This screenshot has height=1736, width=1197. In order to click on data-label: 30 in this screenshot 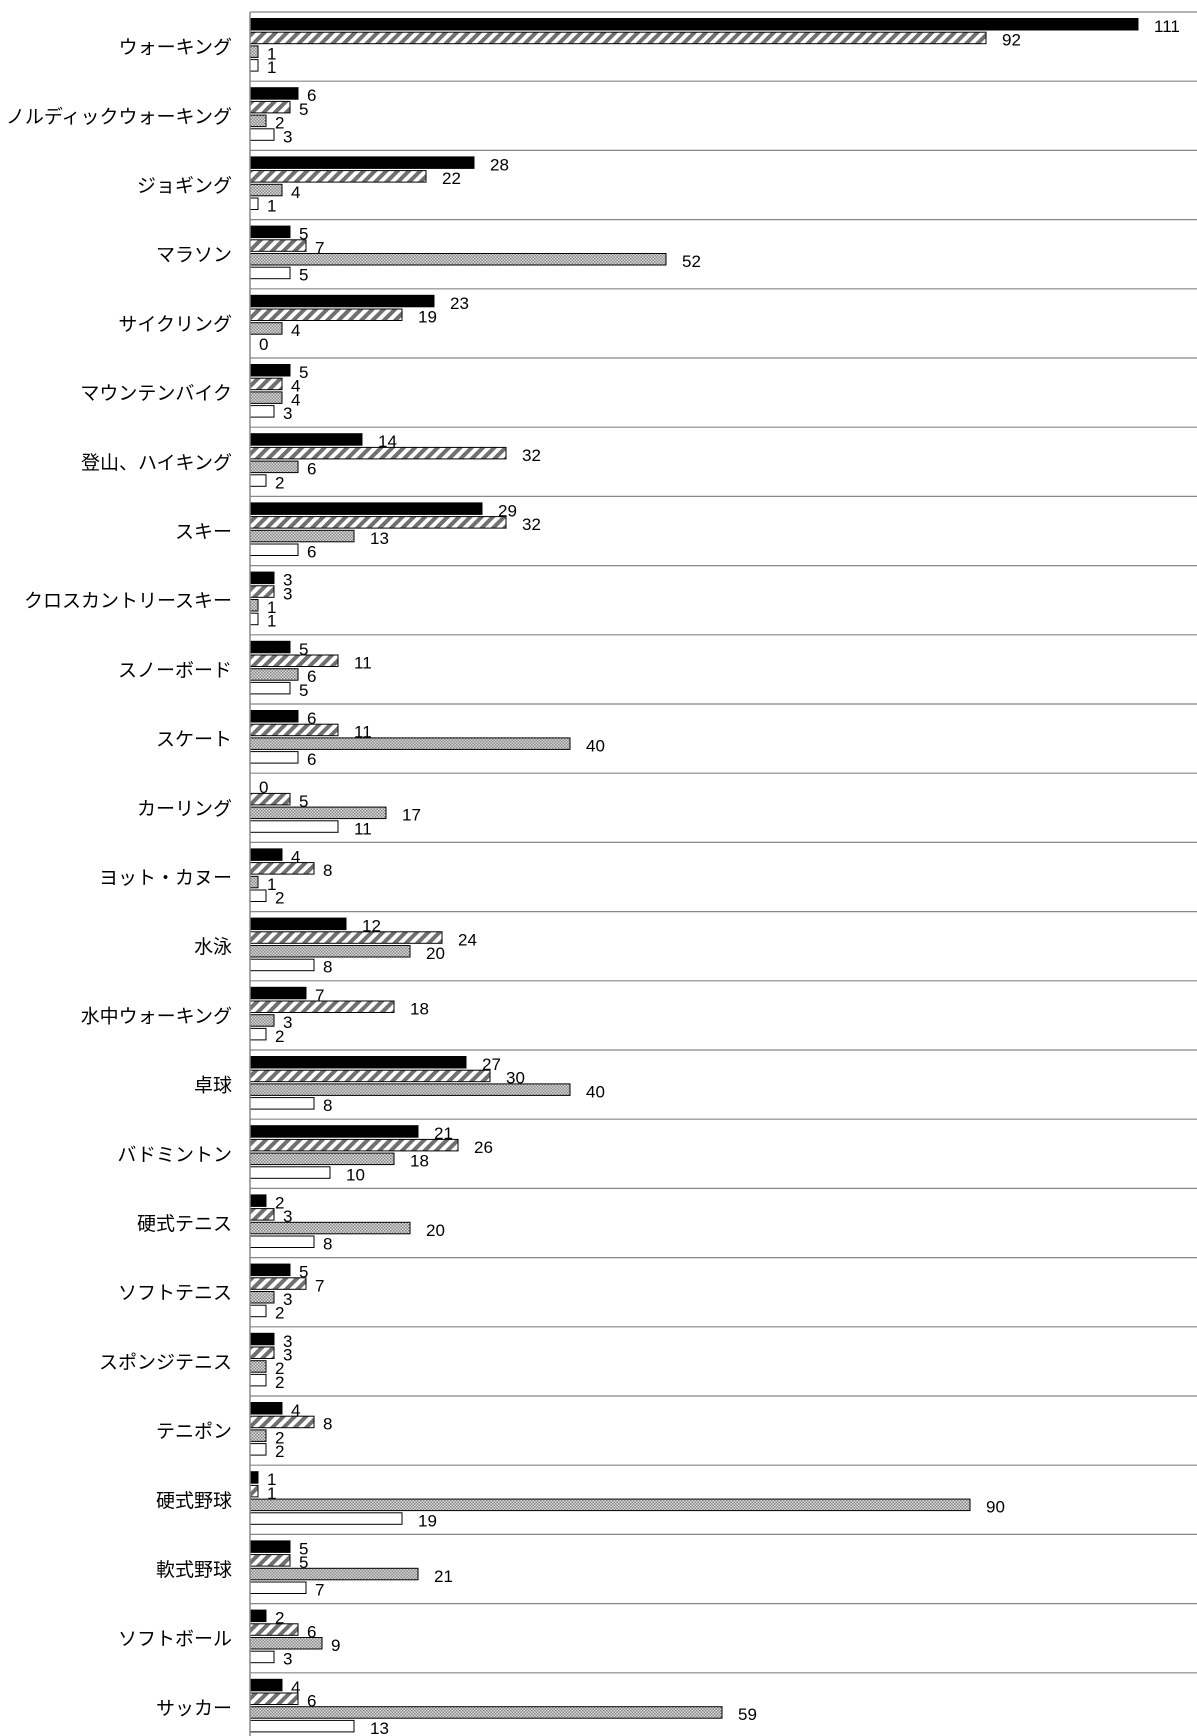, I will do `click(515, 1078)`.